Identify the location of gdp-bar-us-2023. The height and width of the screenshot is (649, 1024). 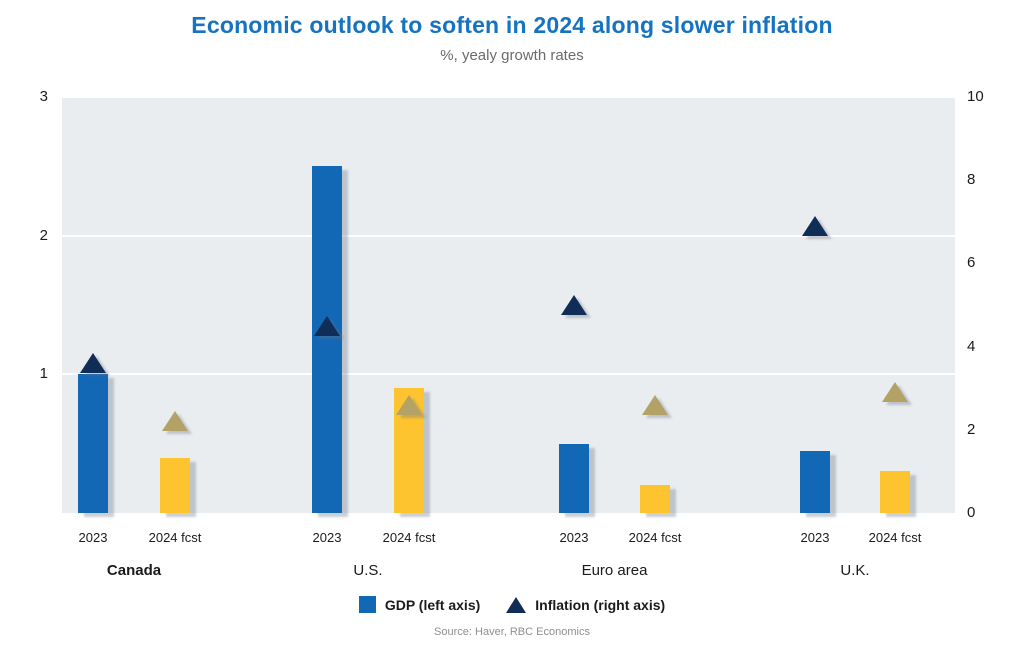
(327, 339).